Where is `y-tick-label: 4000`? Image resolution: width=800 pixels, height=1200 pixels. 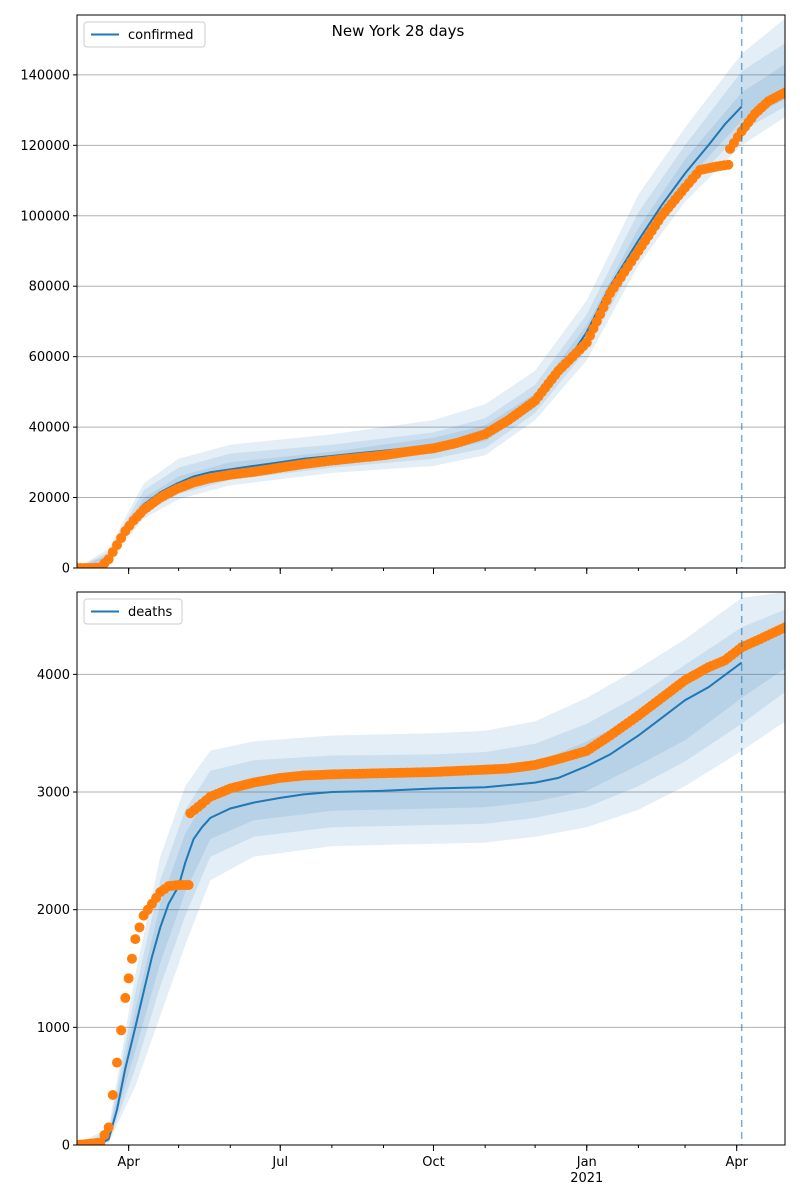
y-tick-label: 4000 is located at coordinates (53, 675).